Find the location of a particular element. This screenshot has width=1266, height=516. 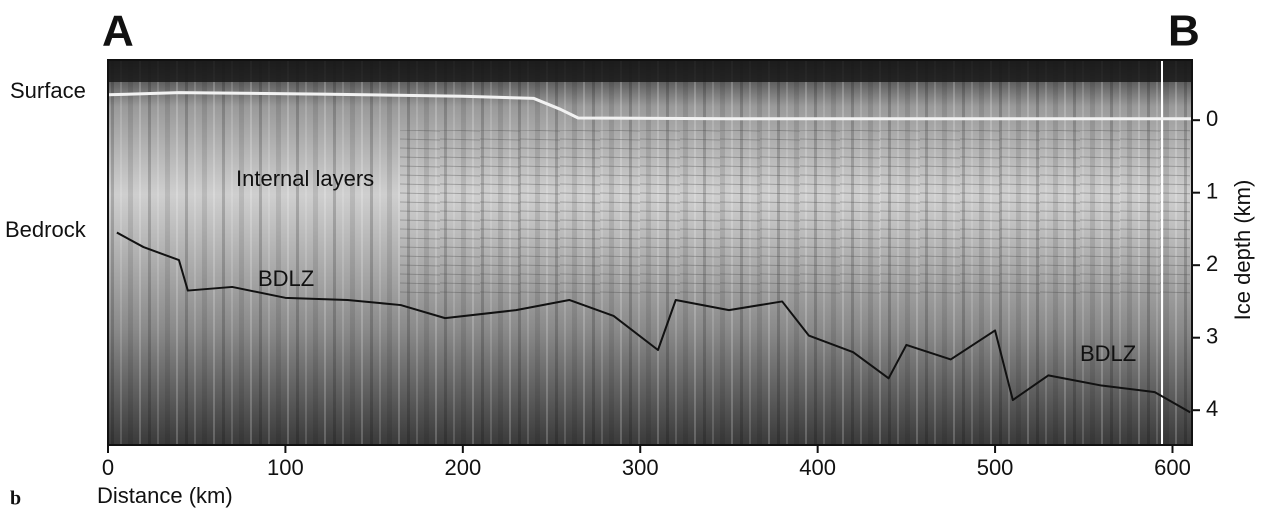

x-tick-label: 200 is located at coordinates (462, 467).